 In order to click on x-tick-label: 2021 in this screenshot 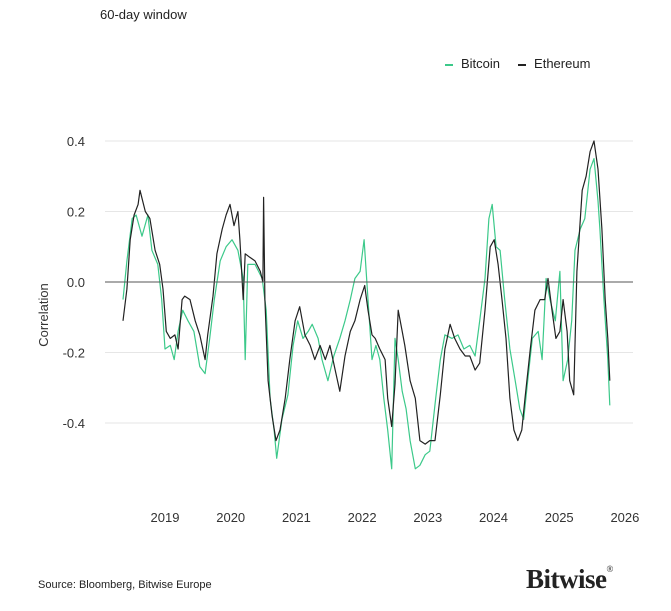, I will do `click(296, 517)`.